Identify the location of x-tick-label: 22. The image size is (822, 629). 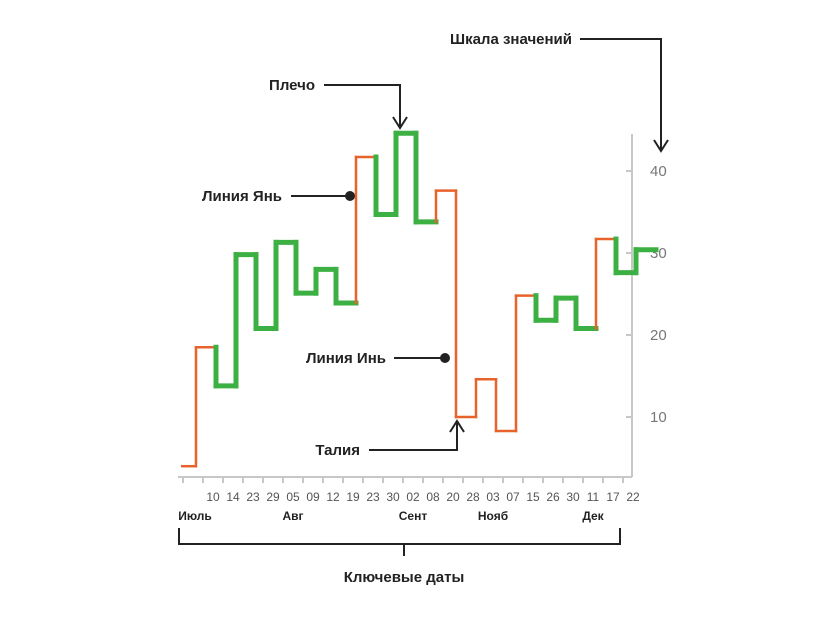
(633, 497).